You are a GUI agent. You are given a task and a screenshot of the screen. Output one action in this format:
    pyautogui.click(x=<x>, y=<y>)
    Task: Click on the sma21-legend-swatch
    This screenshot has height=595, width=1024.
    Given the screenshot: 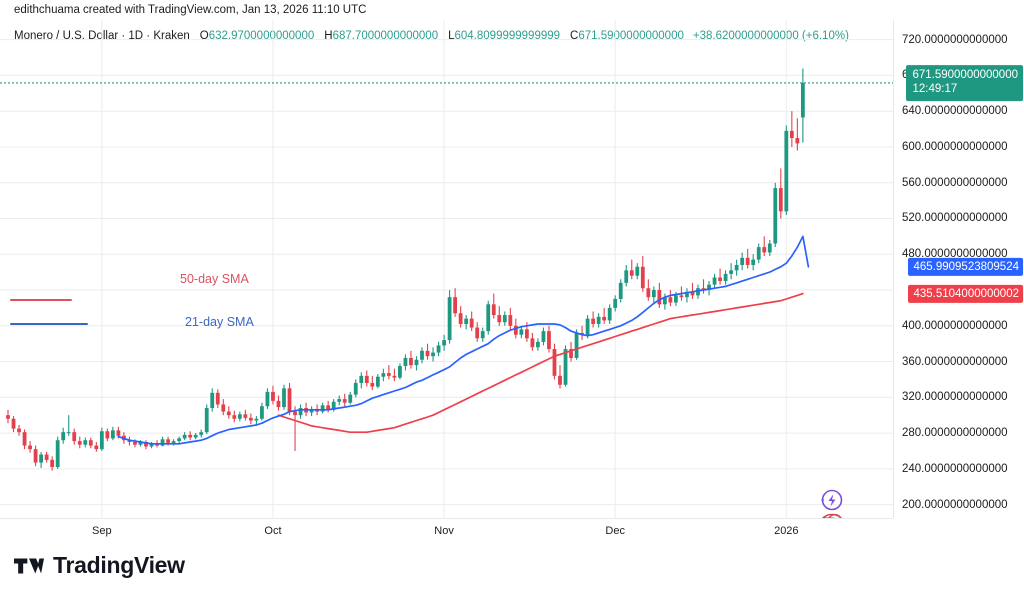 What is the action you would take?
    pyautogui.click(x=49, y=324)
    